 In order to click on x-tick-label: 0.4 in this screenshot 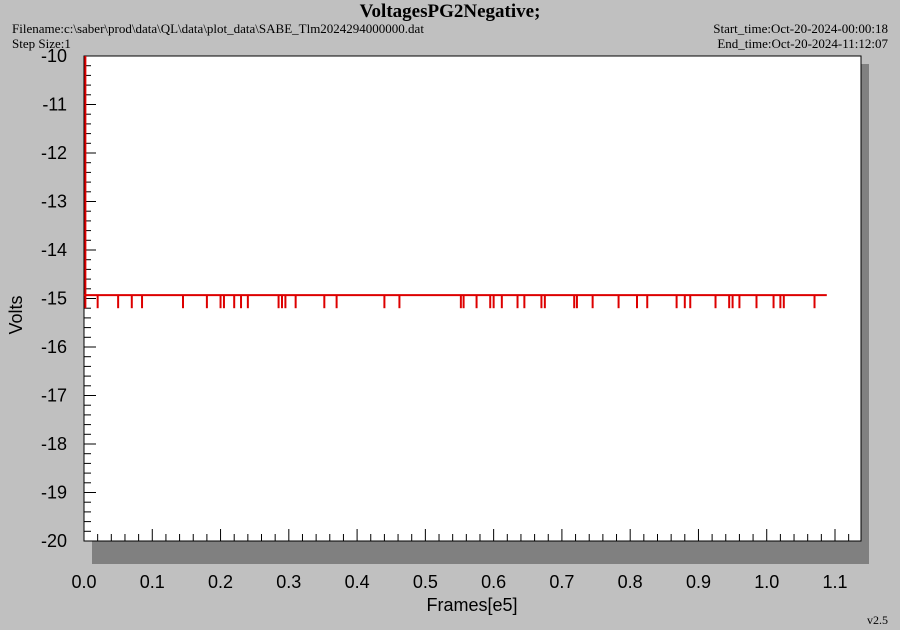, I will do `click(357, 582)`.